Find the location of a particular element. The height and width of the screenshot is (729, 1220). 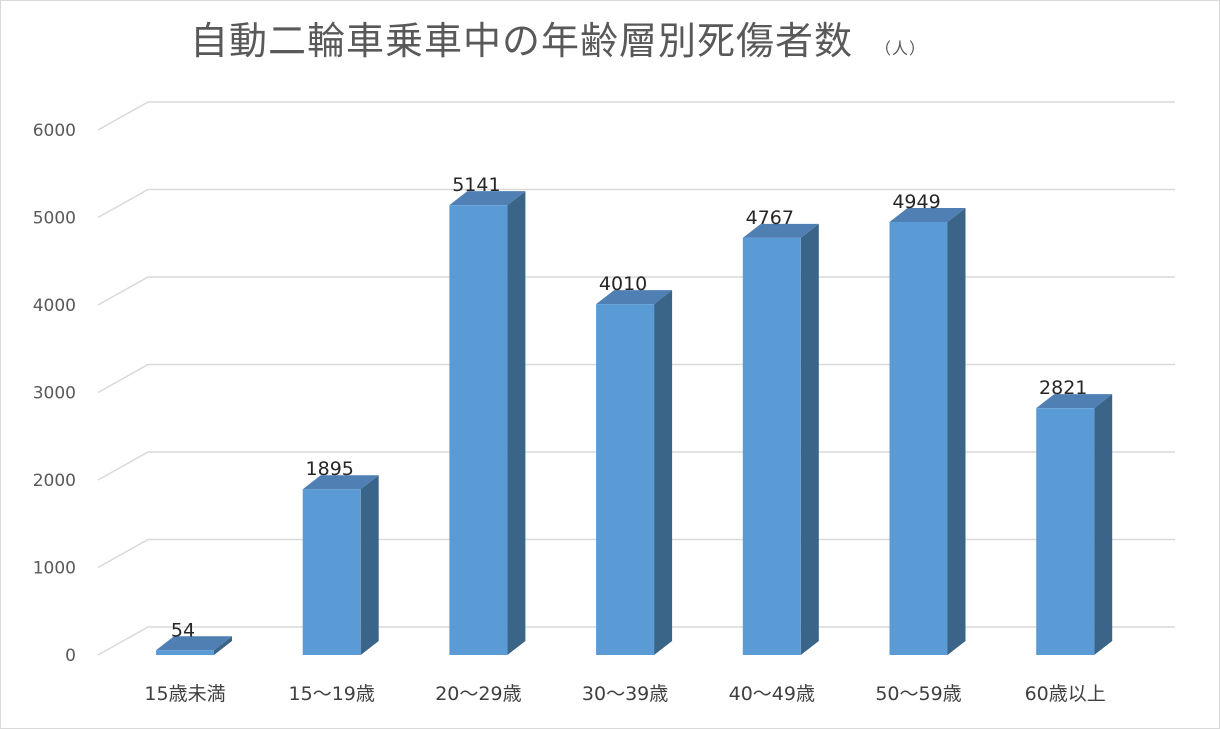

data-label: 4949 is located at coordinates (916, 202).